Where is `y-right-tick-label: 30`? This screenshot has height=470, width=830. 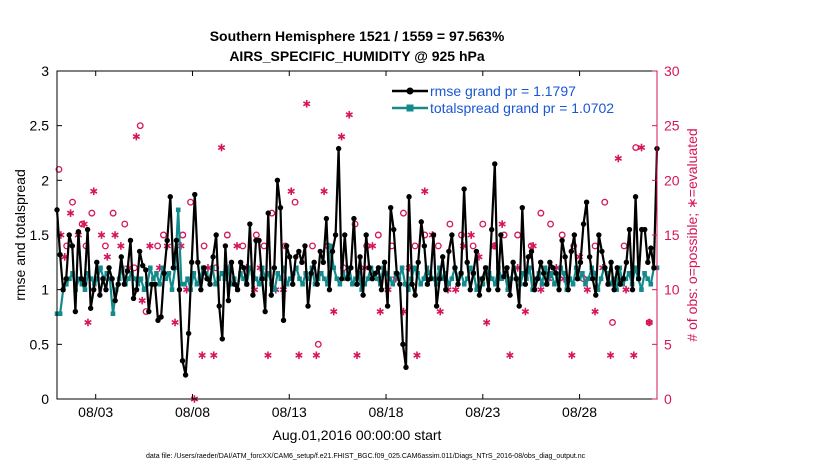
y-right-tick-label: 30 is located at coordinates (672, 71).